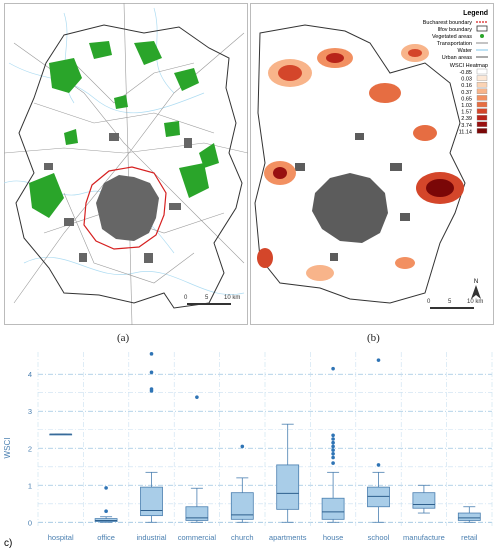  What do you see at coordinates (466, 99) in the screenshot?
I see `heatmap-value: 0.65` at bounding box center [466, 99].